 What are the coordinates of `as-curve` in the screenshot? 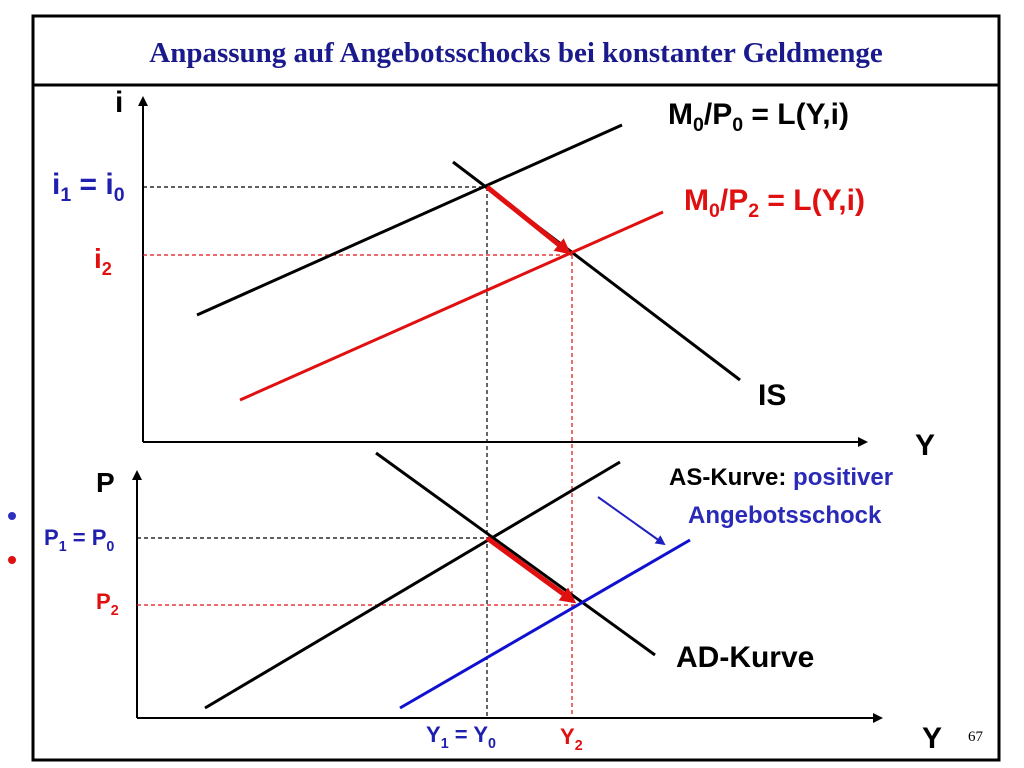 It's located at (412, 585).